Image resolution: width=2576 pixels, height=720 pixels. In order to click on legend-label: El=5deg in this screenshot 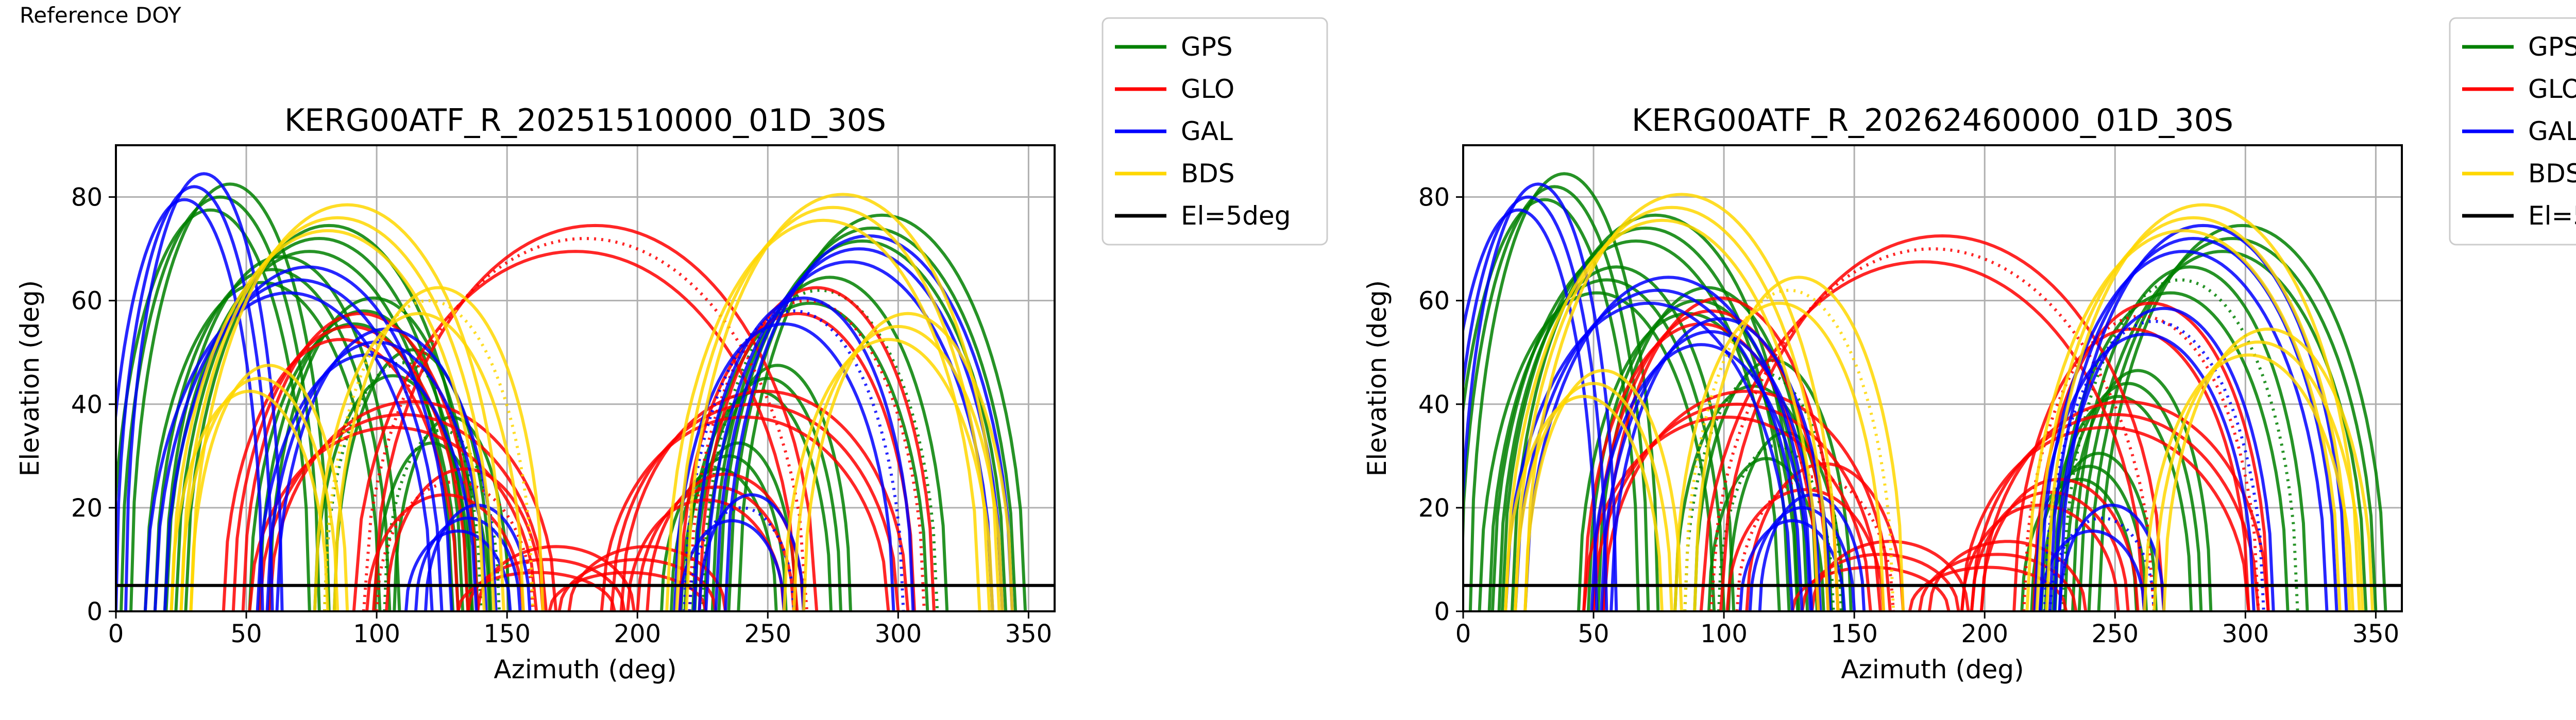, I will do `click(2552, 216)`.